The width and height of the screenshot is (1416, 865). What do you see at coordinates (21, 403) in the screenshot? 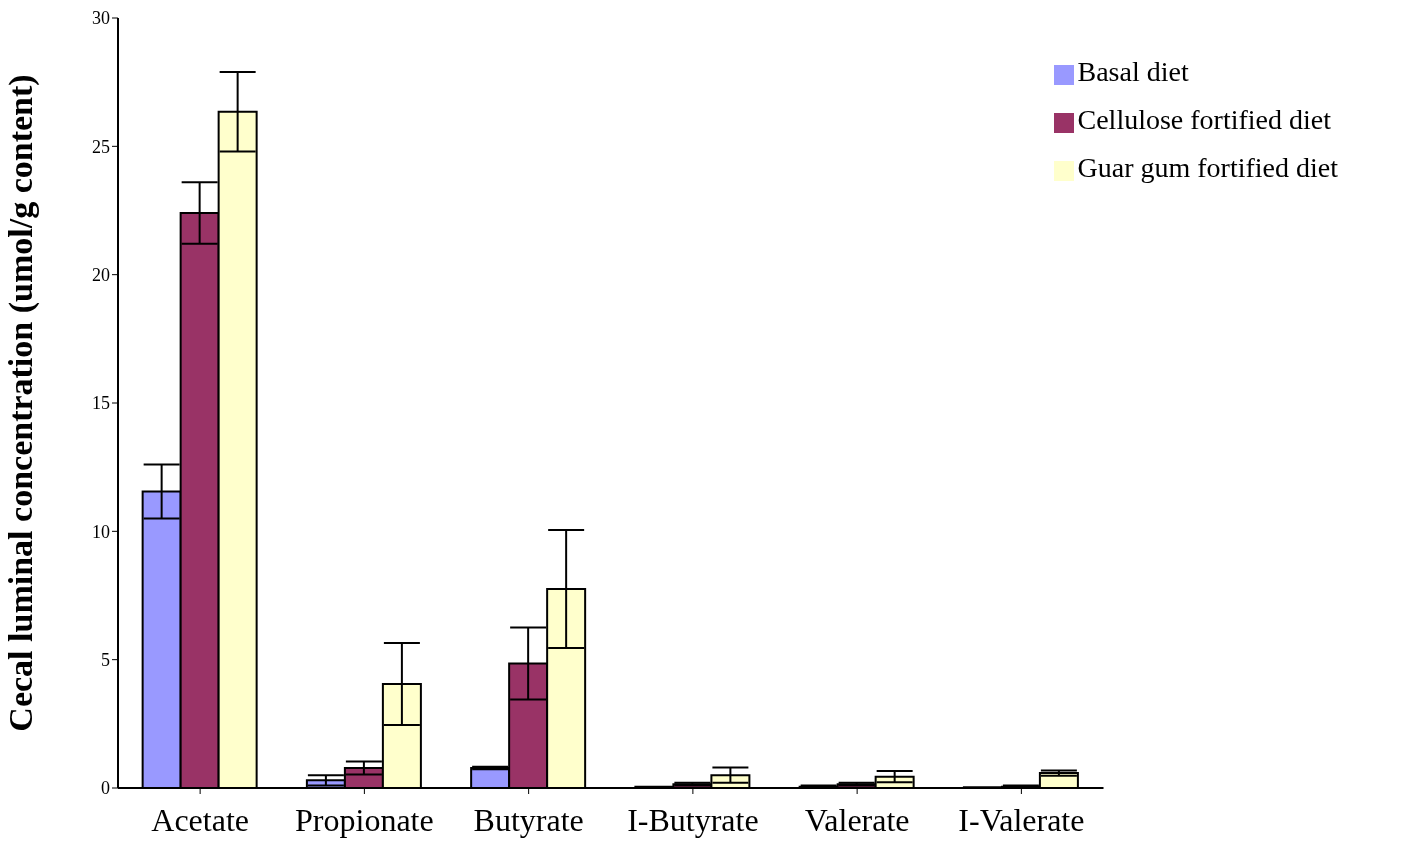
I see `y-axis-title: Cecal luminal concentration (umol/g content)` at bounding box center [21, 403].